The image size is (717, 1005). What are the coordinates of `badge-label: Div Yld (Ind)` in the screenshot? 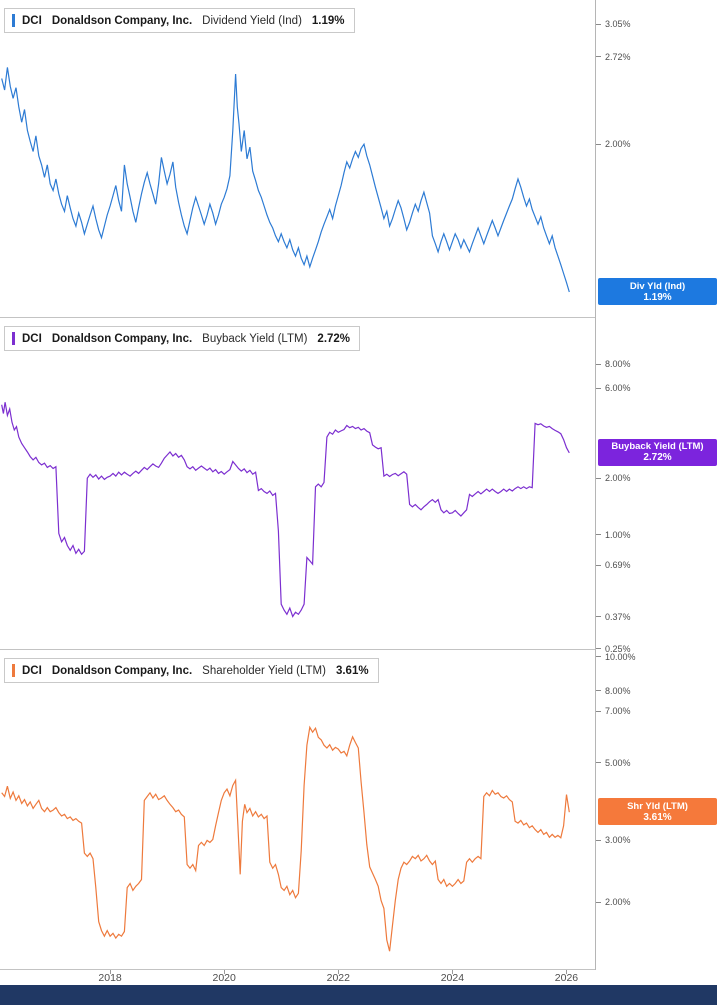 It's located at (657, 286).